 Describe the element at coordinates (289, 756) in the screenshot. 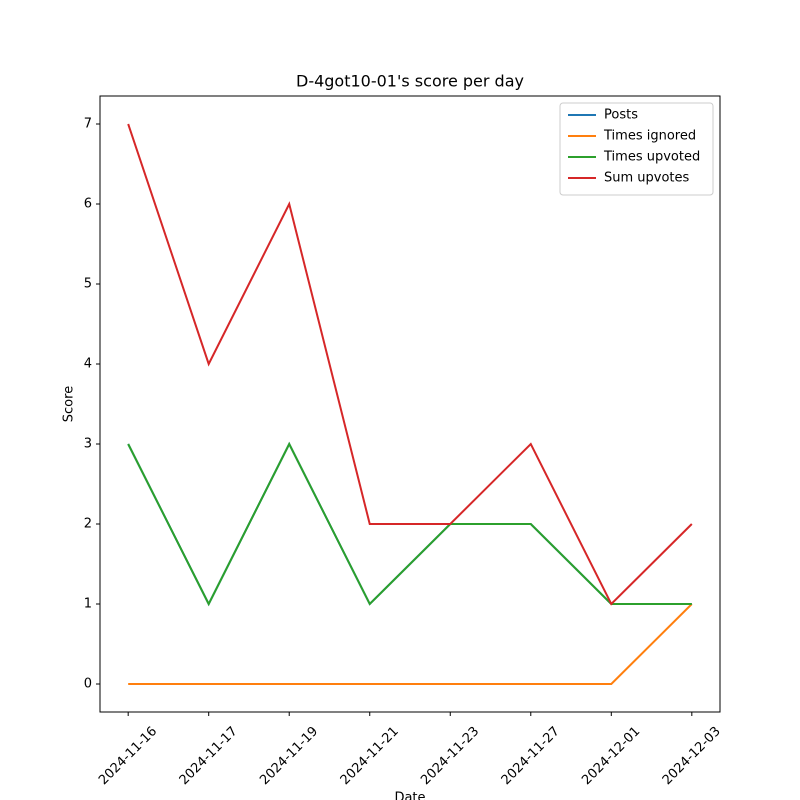

I see `x-tick-label: 2024-11-19` at that location.